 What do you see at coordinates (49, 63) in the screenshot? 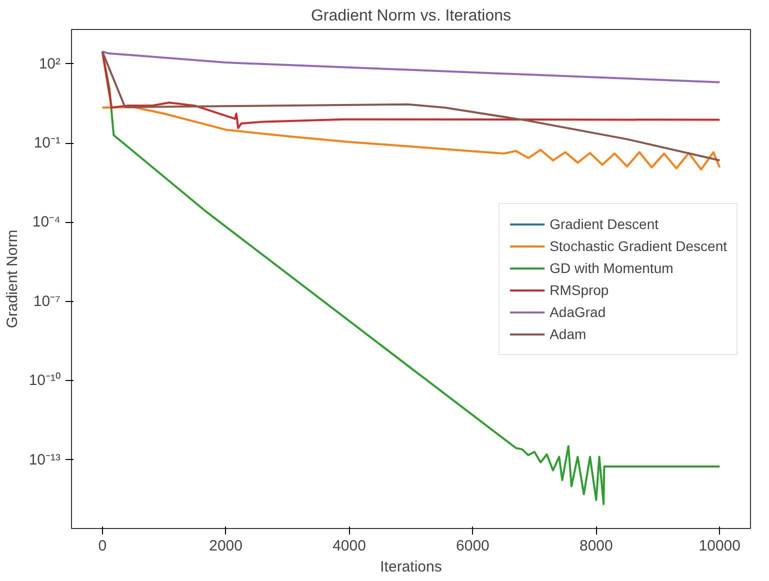
I see `y-tick-label: 10²` at bounding box center [49, 63].